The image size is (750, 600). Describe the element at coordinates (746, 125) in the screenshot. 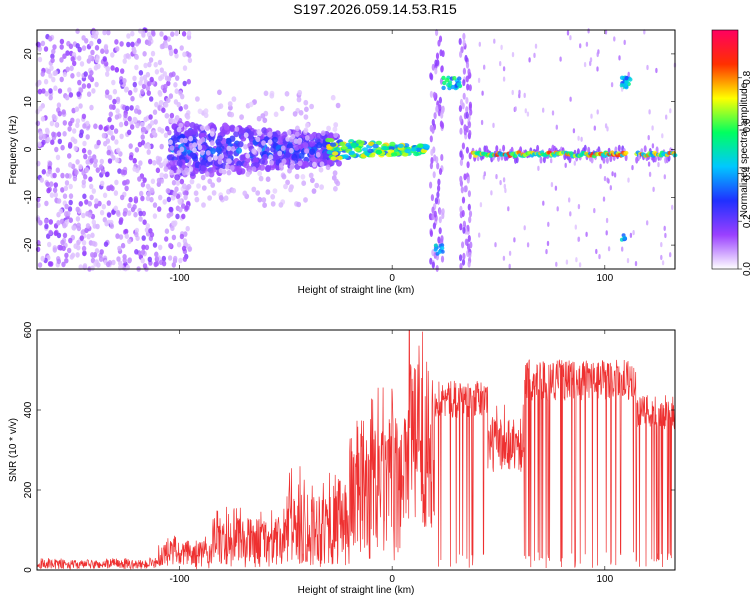

I see `colorbar-tick-label: 0.6` at that location.